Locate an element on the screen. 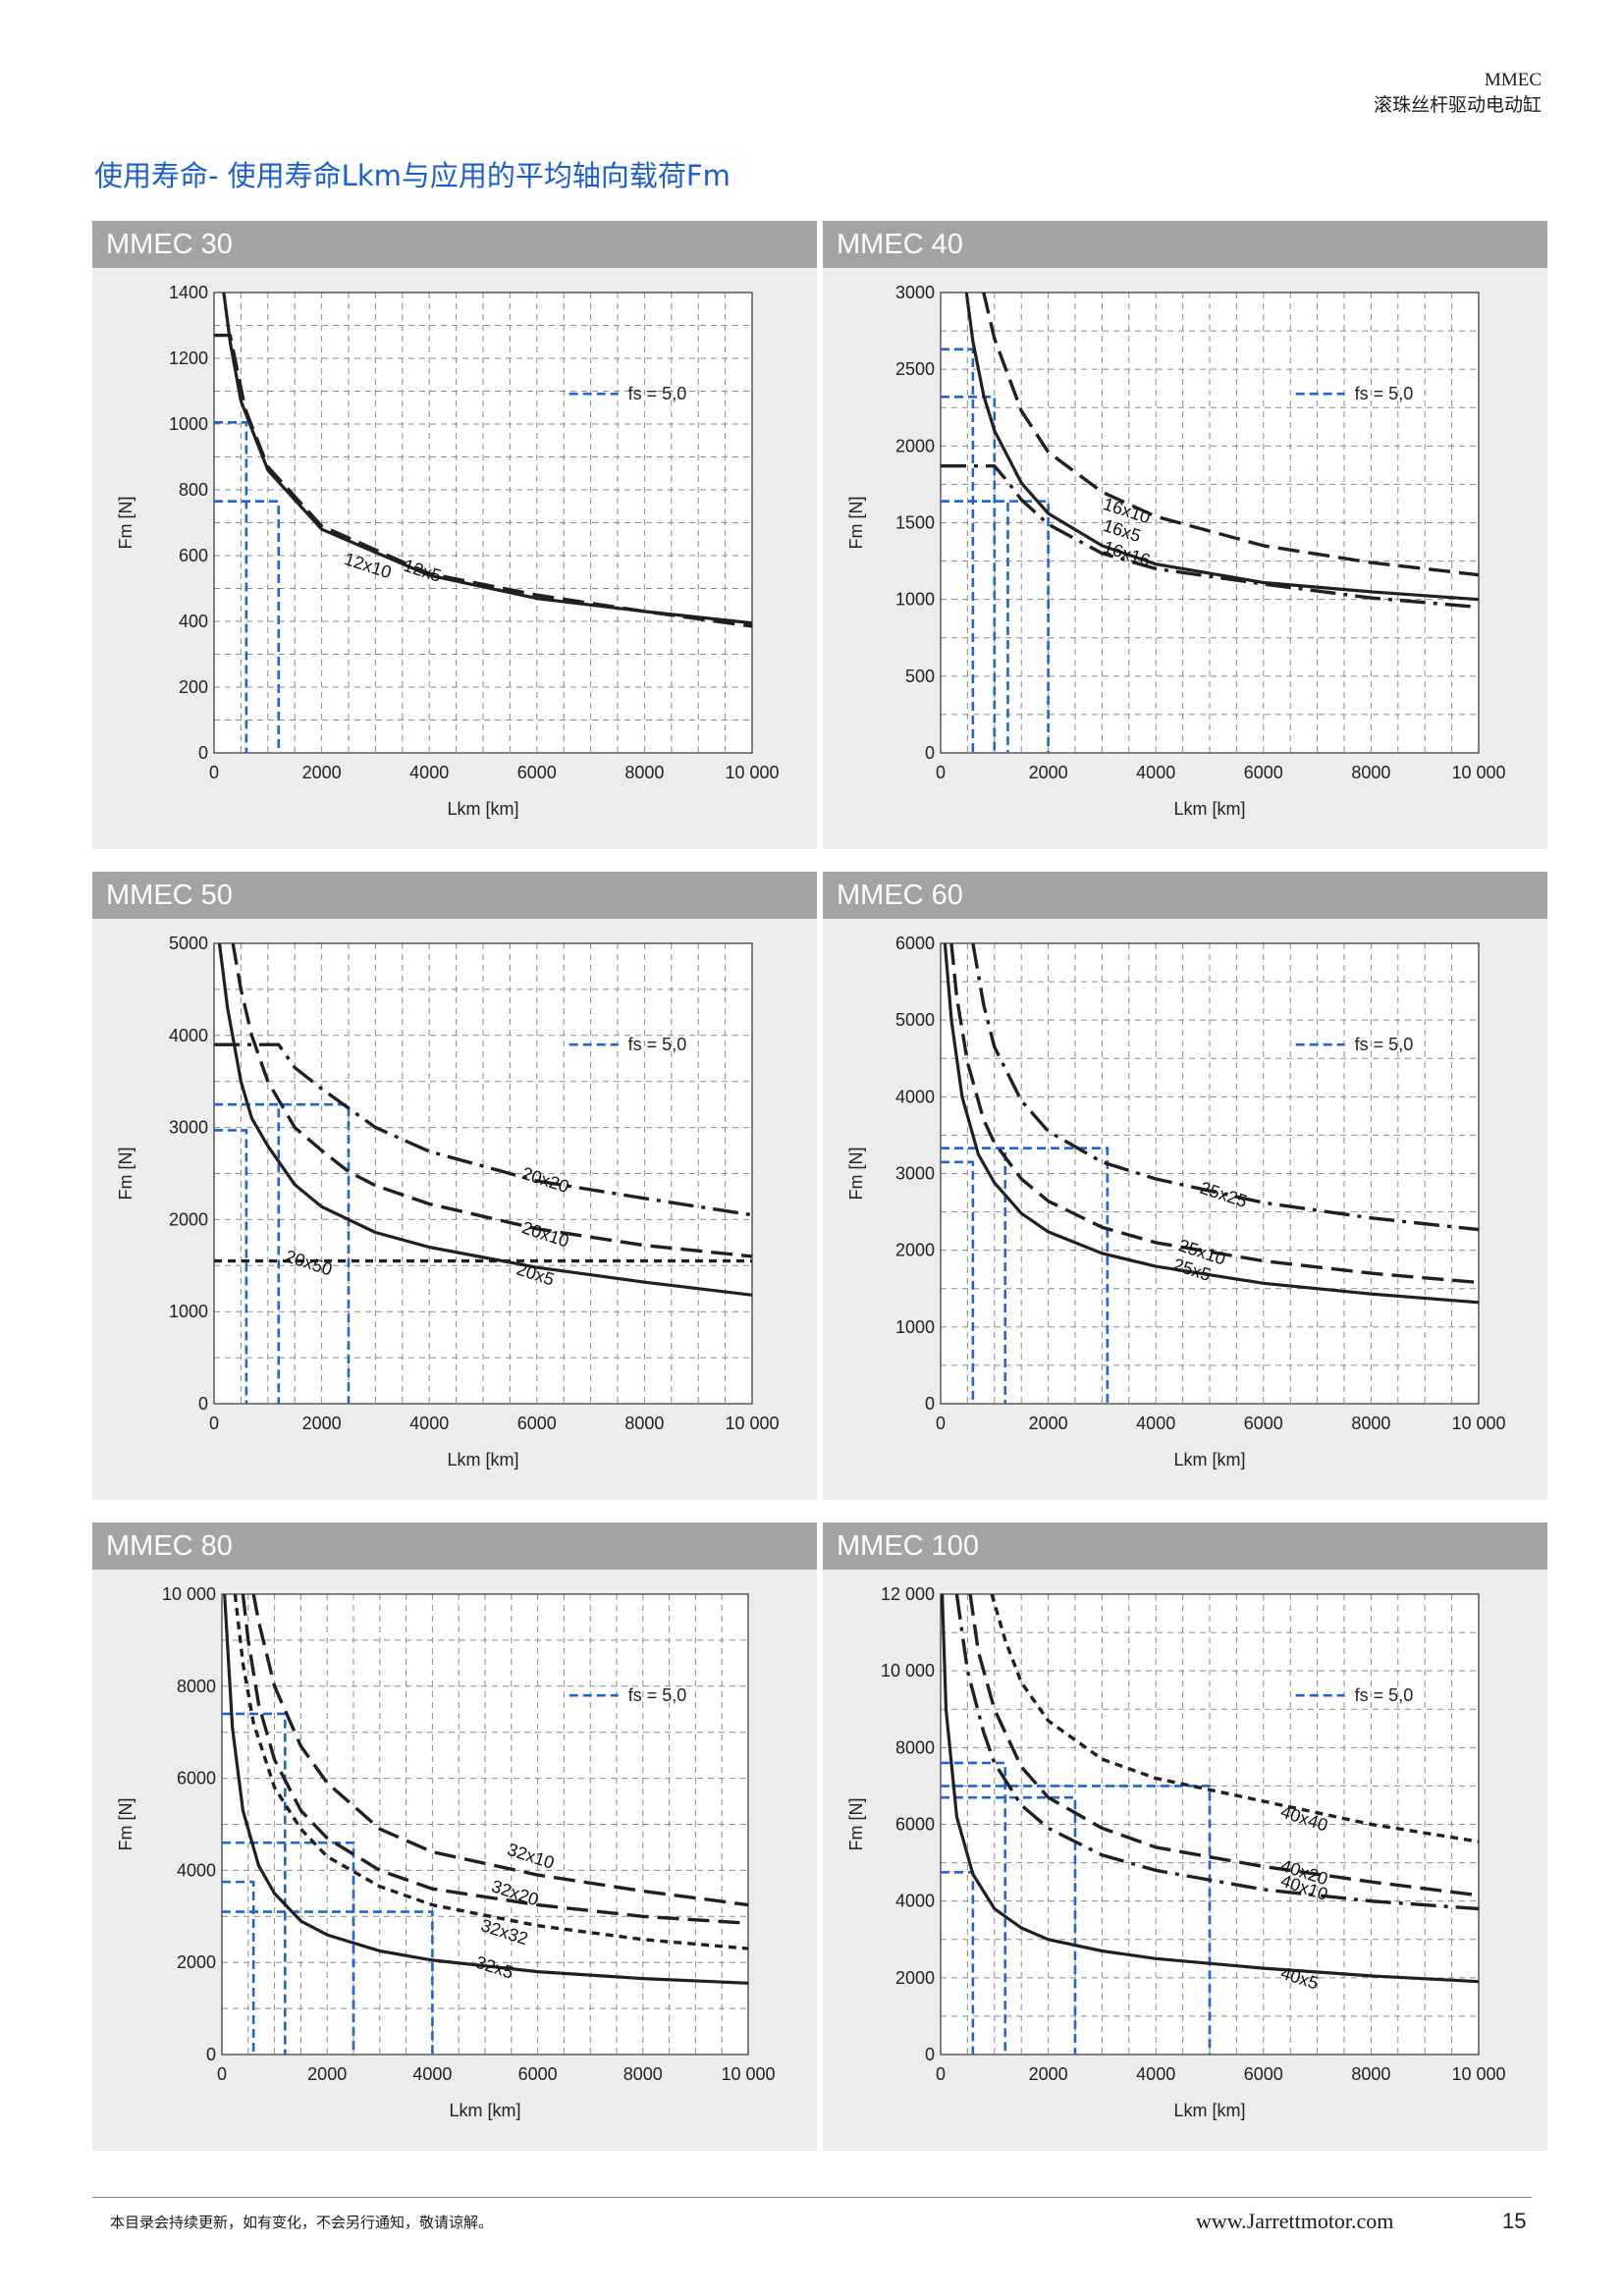 This screenshot has height=2296, width=1624. series-25x5 is located at coordinates (1211, 1123).